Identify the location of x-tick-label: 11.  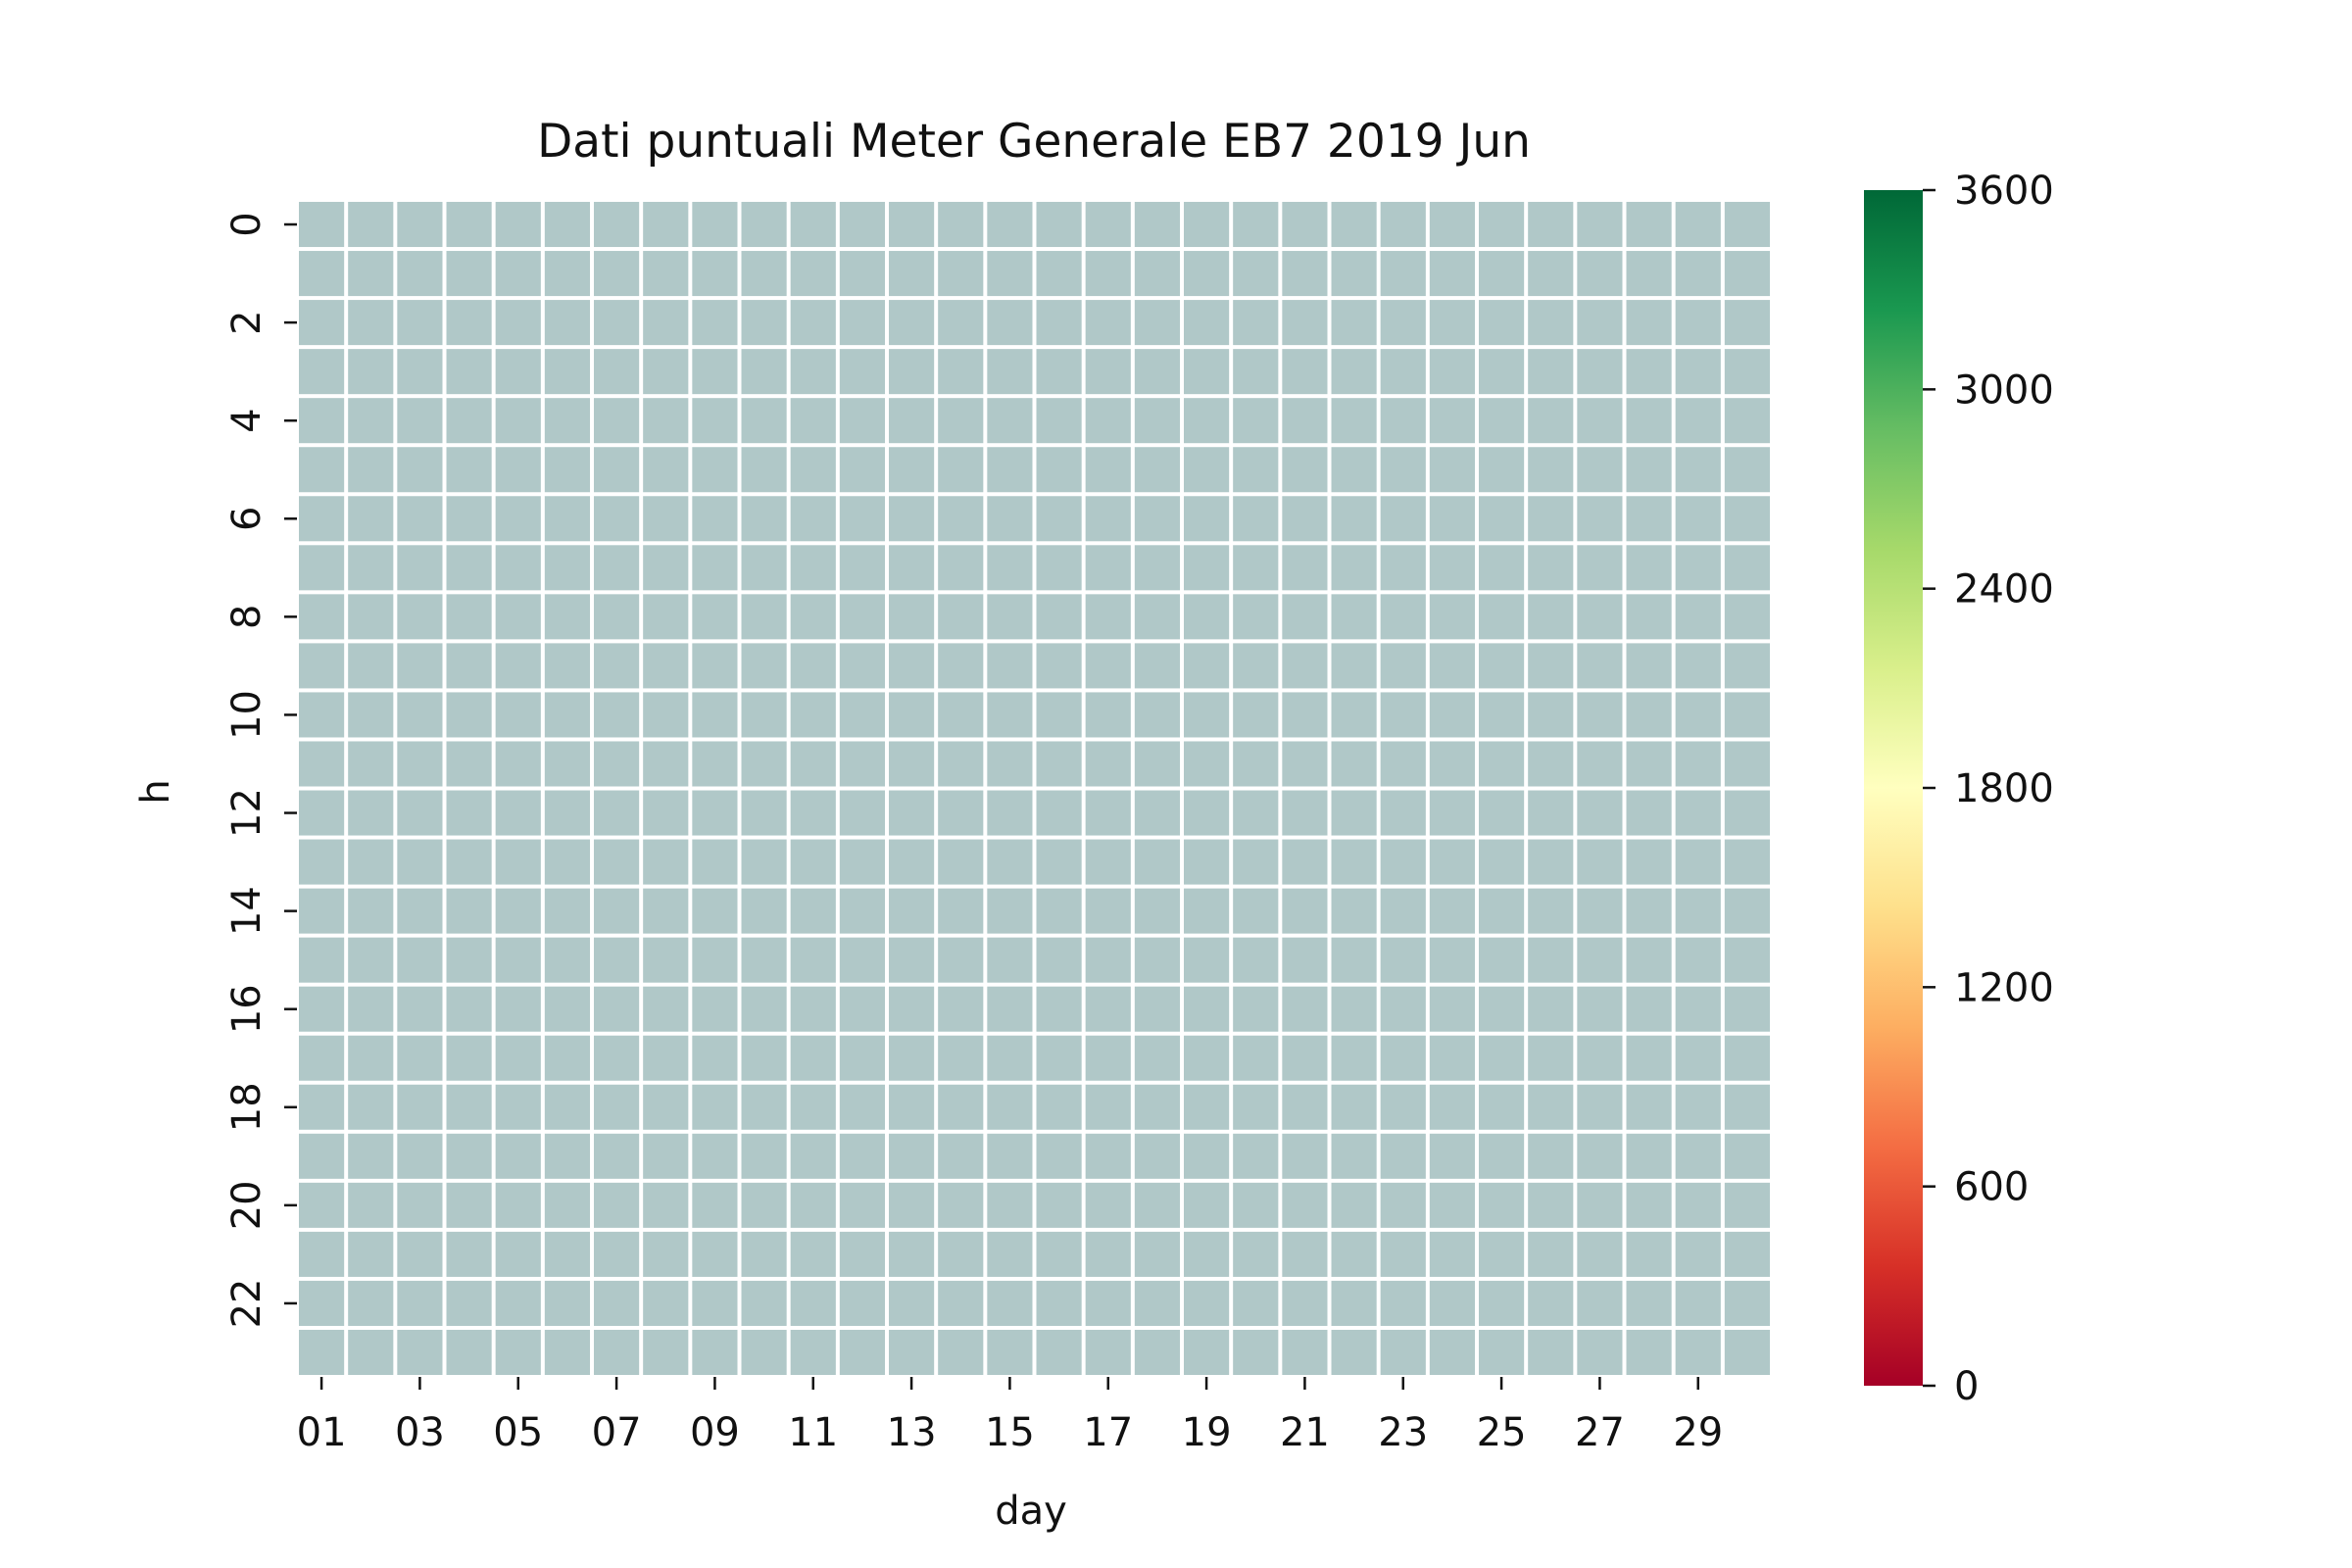
(813, 1432).